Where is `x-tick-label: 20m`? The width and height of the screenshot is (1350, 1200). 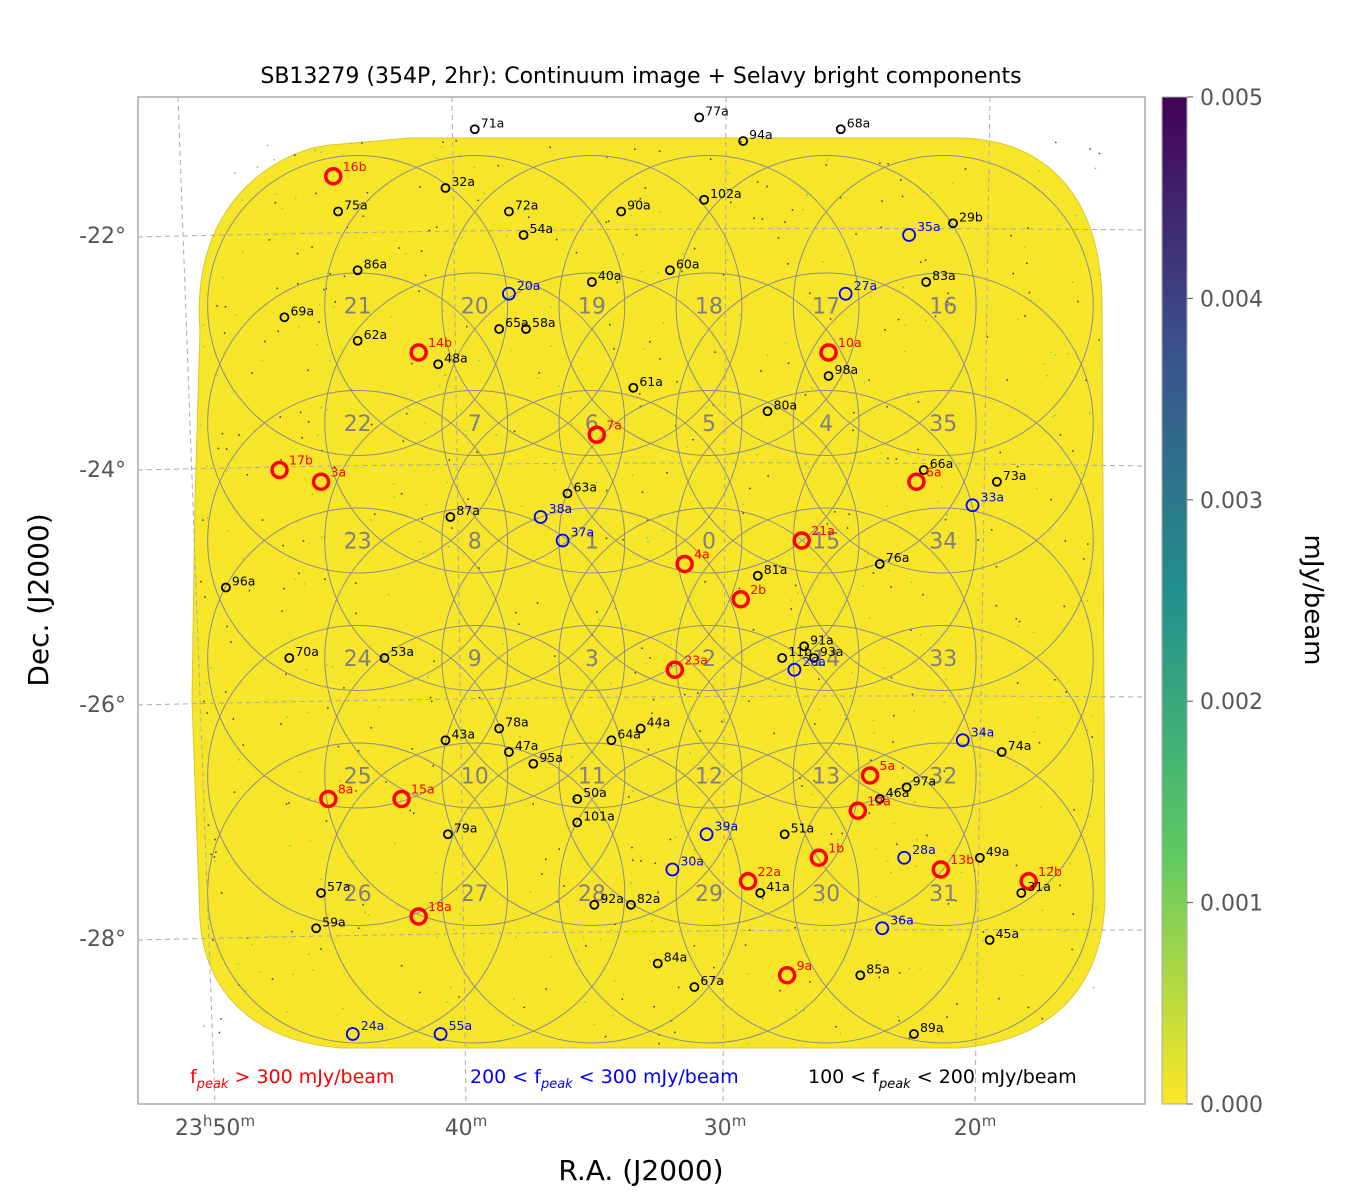
x-tick-label: 20m is located at coordinates (975, 1126).